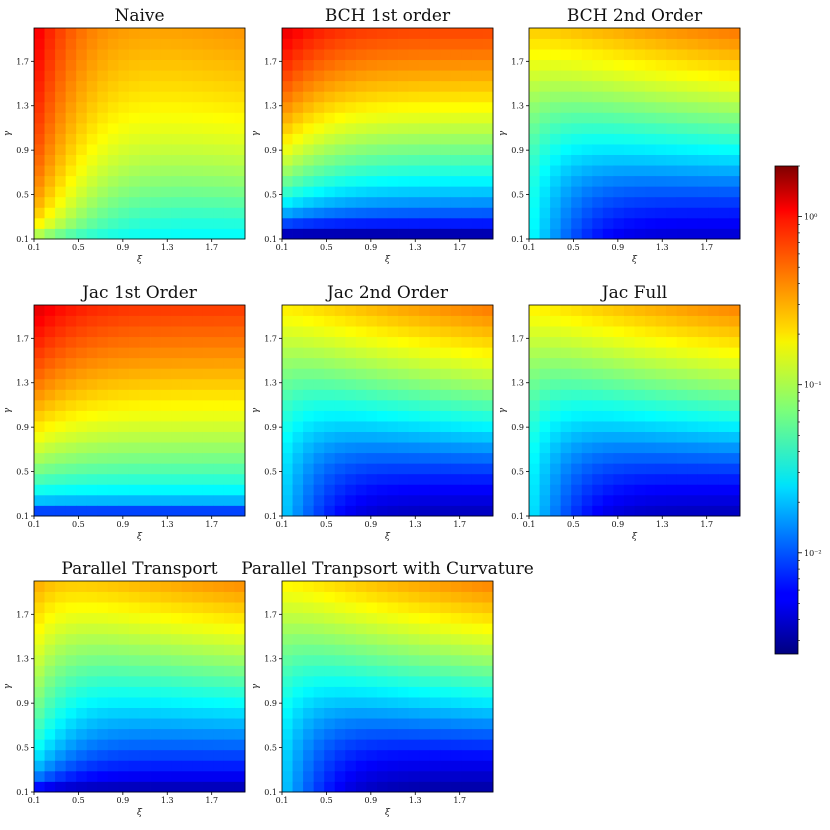  What do you see at coordinates (140, 260) in the screenshot?
I see `x-axis-label: ξ` at bounding box center [140, 260].